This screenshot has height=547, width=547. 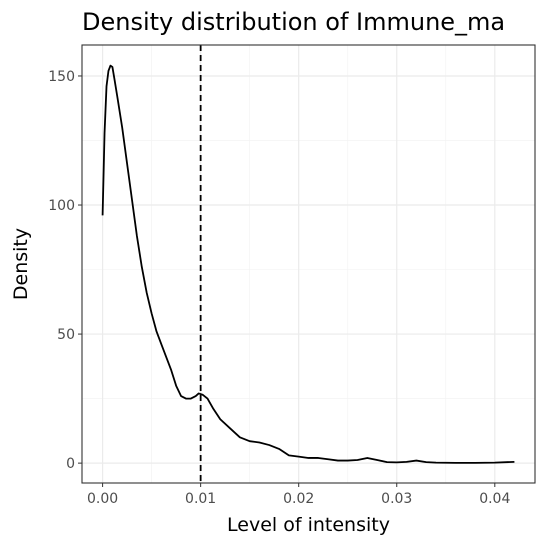 I want to click on chart-title: Density distribution of Immune_ma, so click(x=293, y=22).